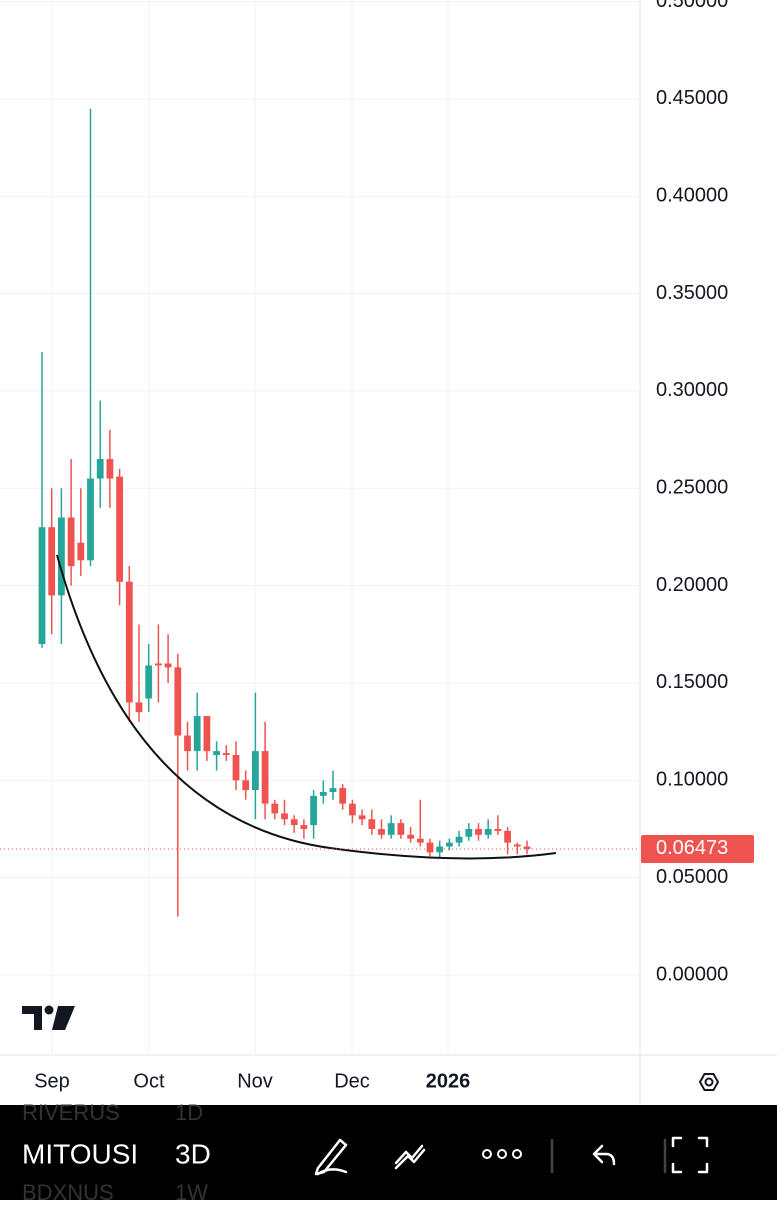 The height and width of the screenshot is (1205, 777). I want to click on x-tick-label: Oct, so click(149, 1081).